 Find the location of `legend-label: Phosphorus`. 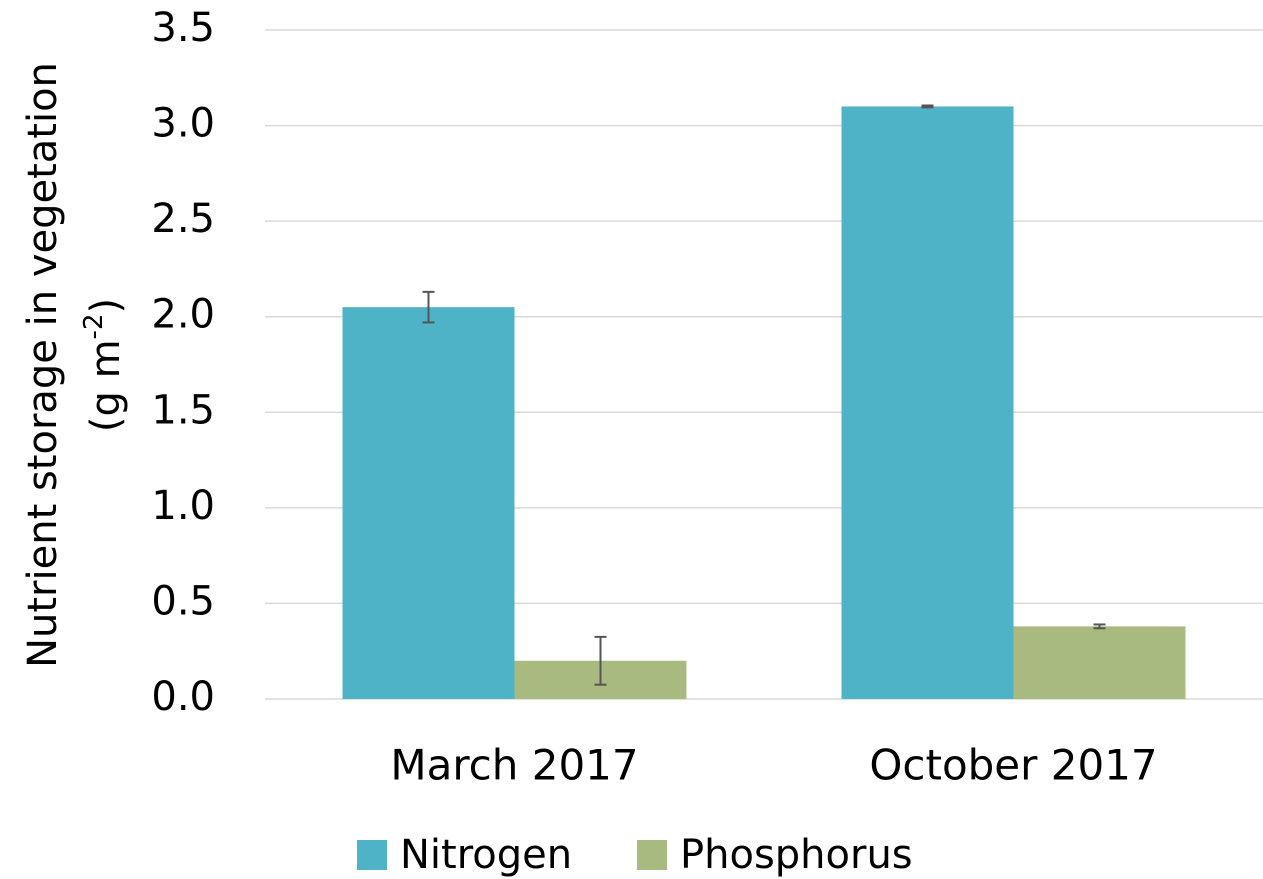

legend-label: Phosphorus is located at coordinates (796, 855).